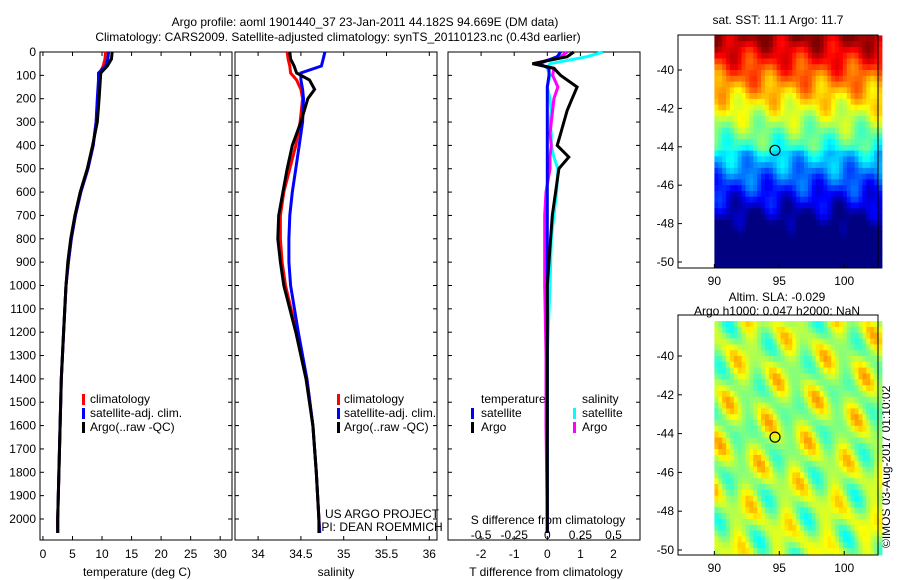 Image resolution: width=900 pixels, height=580 pixels. Describe the element at coordinates (307, 292) in the screenshot. I see `series-line-satellite-adj-clim-` at that location.